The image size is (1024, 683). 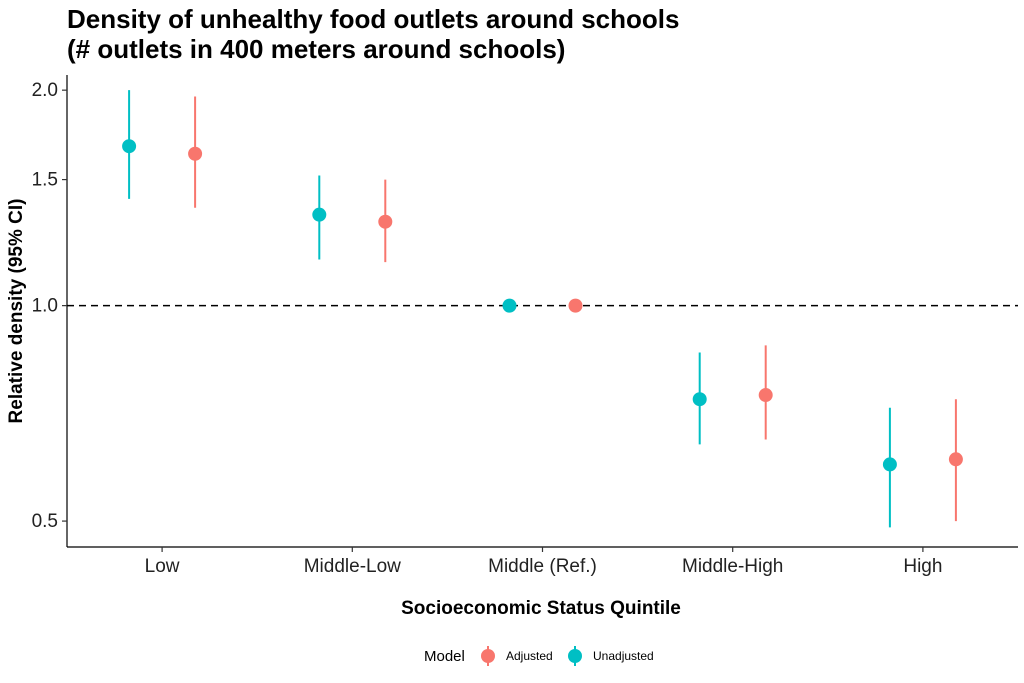 I want to click on y-tick-label: 0.5, so click(x=45, y=521).